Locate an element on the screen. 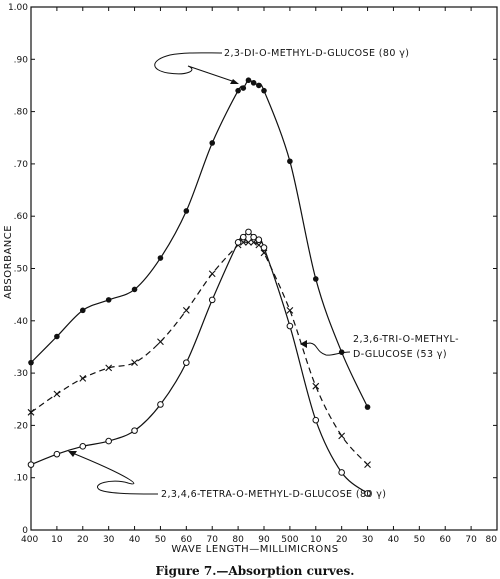  y-tick-label: .70 is located at coordinates (21, 165).